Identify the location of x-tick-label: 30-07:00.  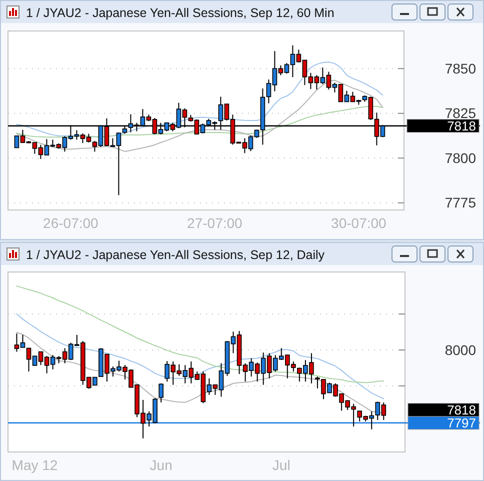
(359, 223).